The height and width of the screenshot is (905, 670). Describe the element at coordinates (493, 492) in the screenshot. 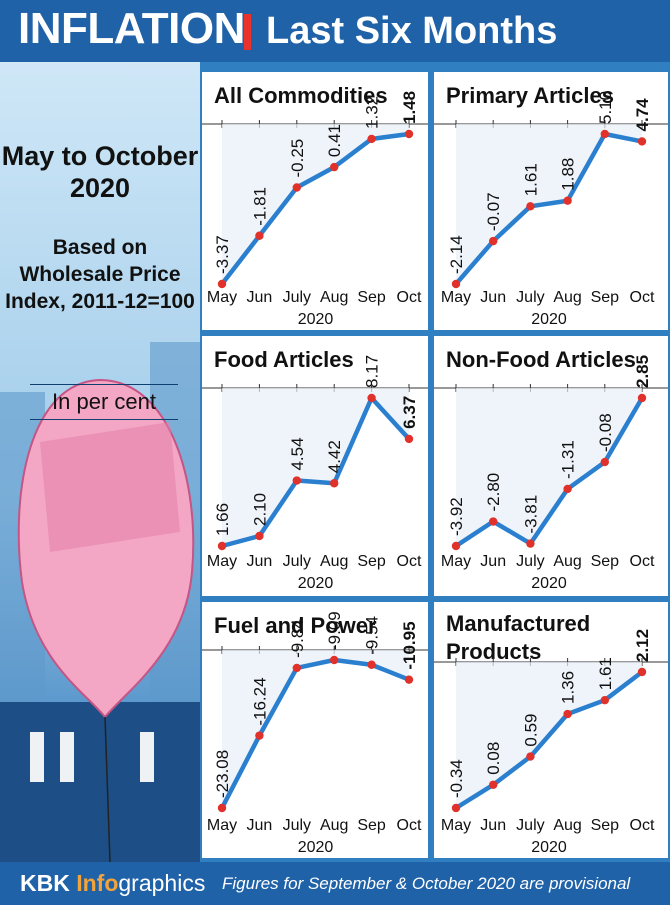

I see `data-label: -2.80` at that location.